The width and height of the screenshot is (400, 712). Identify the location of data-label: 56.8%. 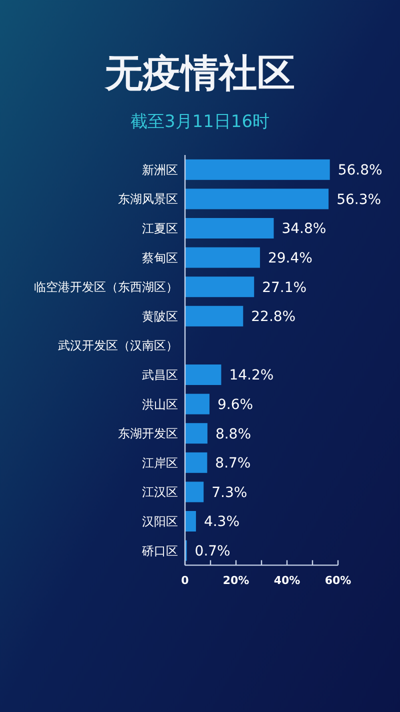
(360, 170).